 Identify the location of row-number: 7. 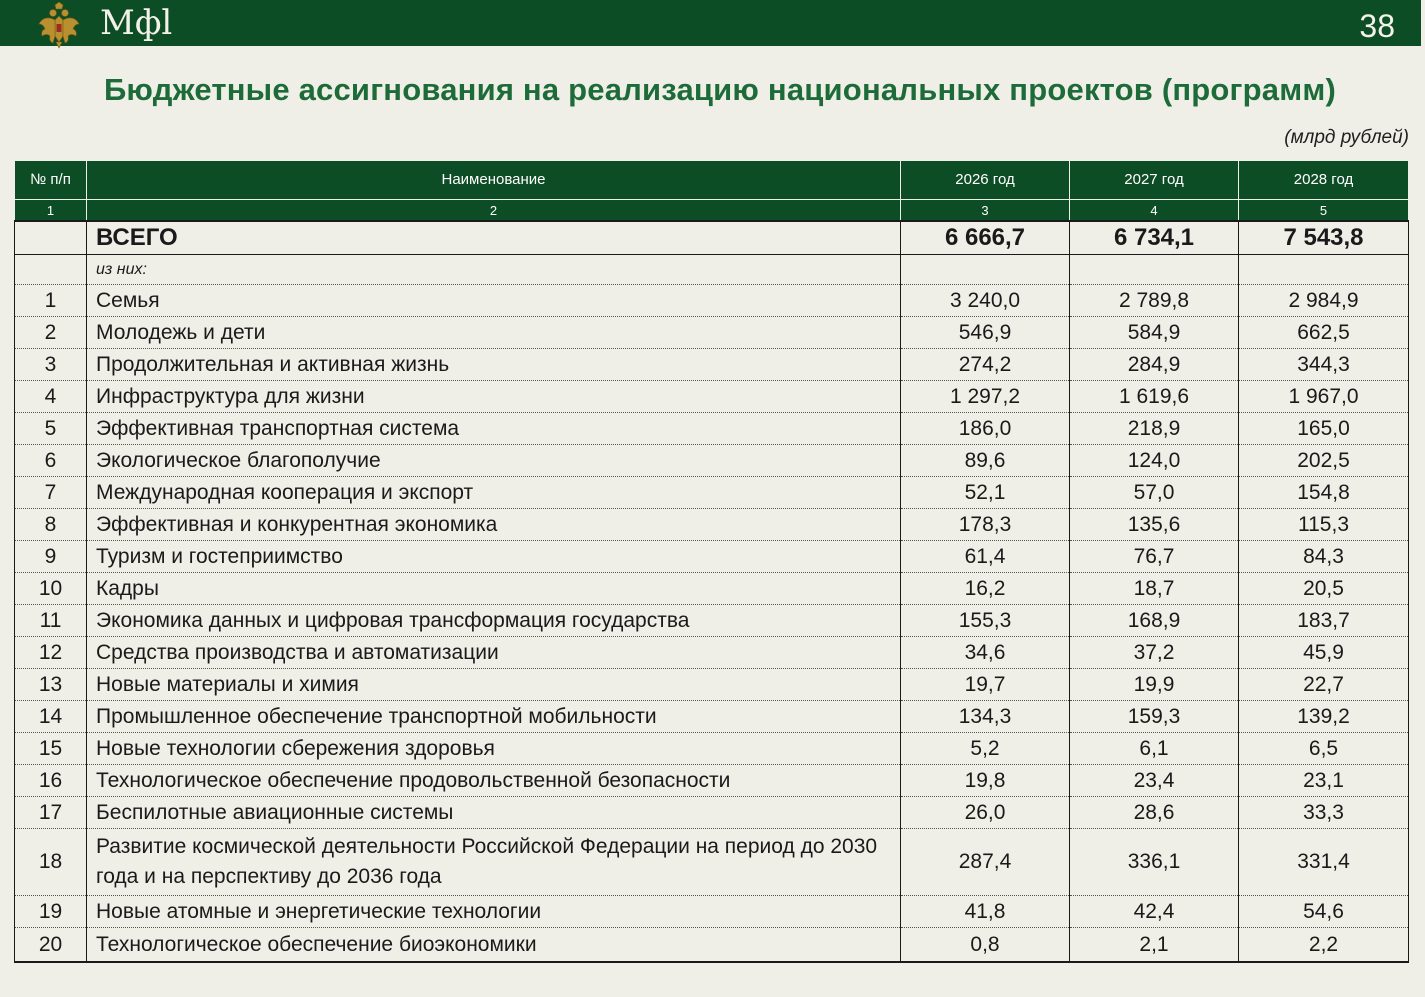
(50, 492).